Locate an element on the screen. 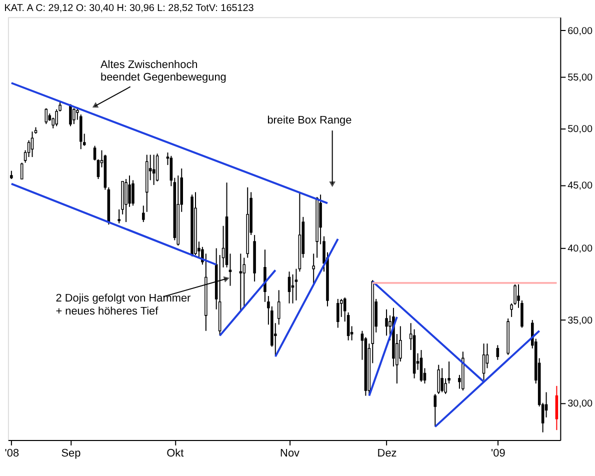 The height and width of the screenshot is (476, 595). y-tick-label: 40,00 is located at coordinates (580, 249).